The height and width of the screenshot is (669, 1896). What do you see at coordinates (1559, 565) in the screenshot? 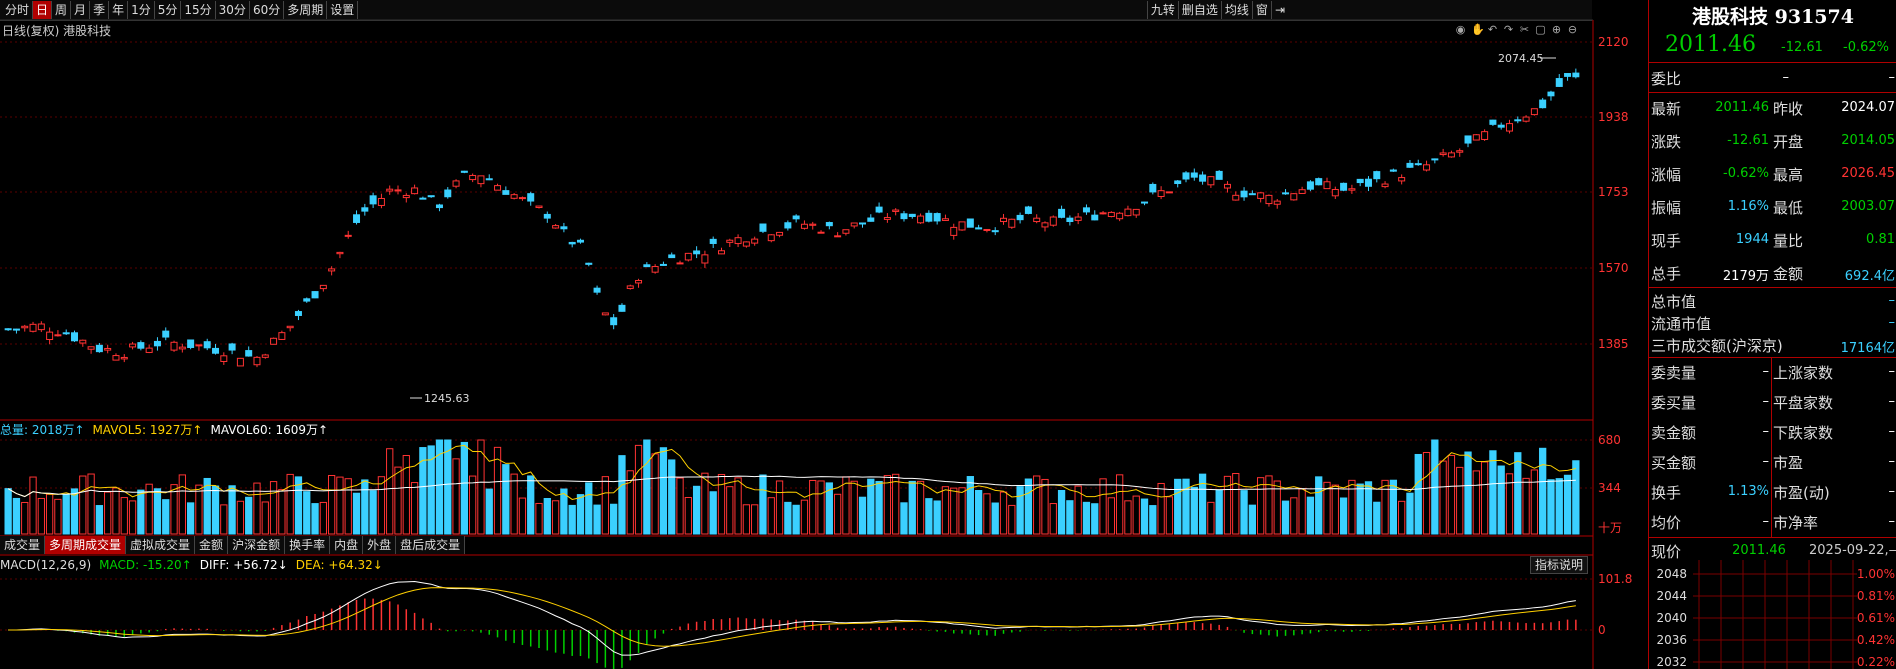
I see `indicator-help-button: 指标说明` at bounding box center [1559, 565].